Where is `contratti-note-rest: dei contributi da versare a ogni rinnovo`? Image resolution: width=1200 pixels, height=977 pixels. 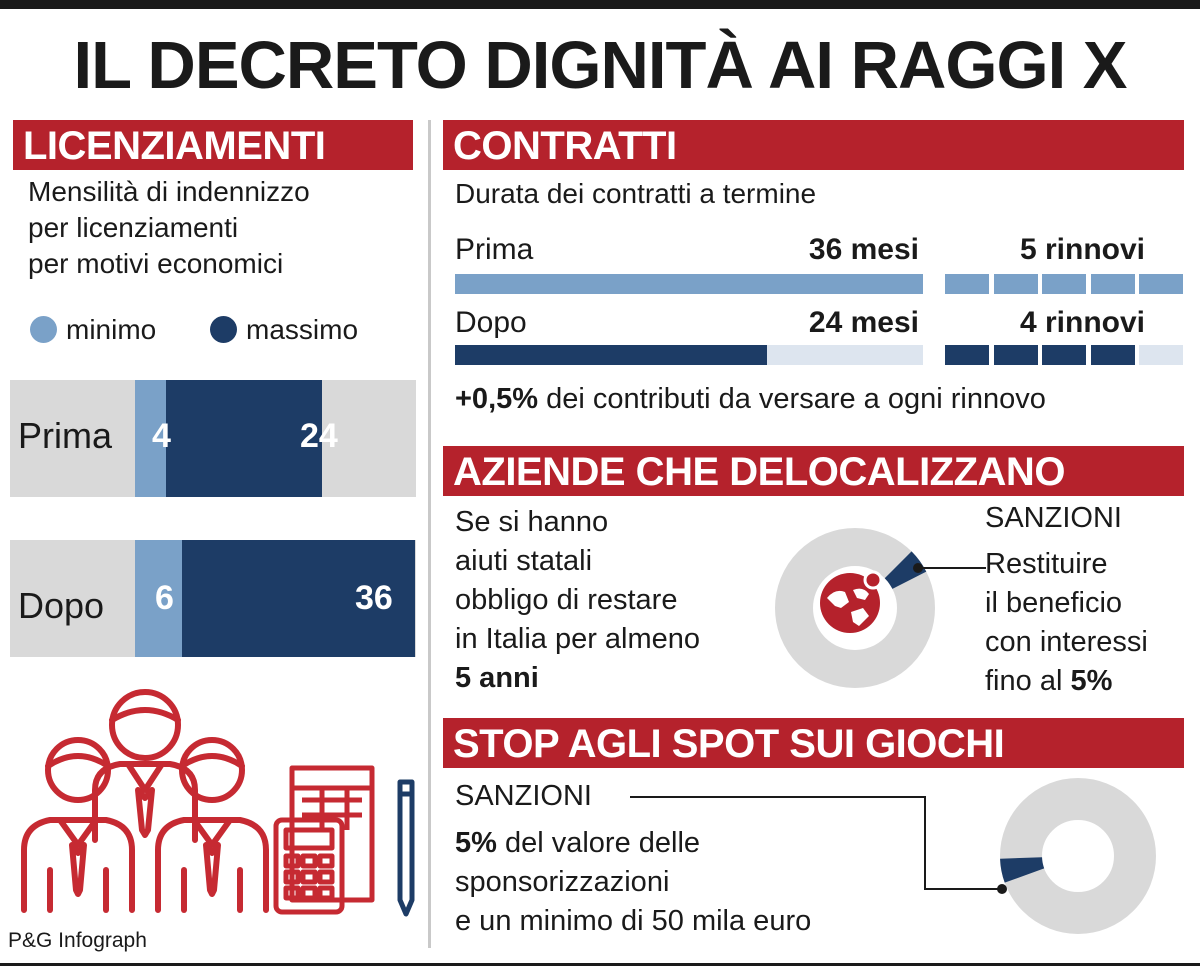
contratti-note-rest: dei contributi da versare a ogni rinnovo is located at coordinates (792, 399).